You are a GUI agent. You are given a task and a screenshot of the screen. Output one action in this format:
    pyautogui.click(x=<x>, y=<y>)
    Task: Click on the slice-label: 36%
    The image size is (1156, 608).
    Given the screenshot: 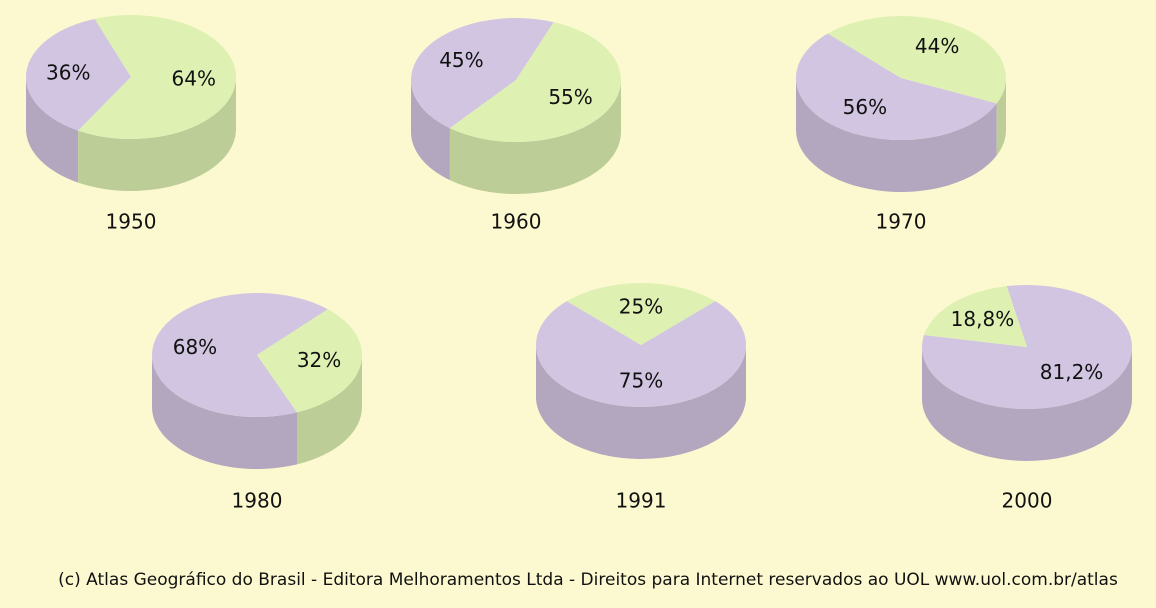 What is the action you would take?
    pyautogui.click(x=68, y=72)
    